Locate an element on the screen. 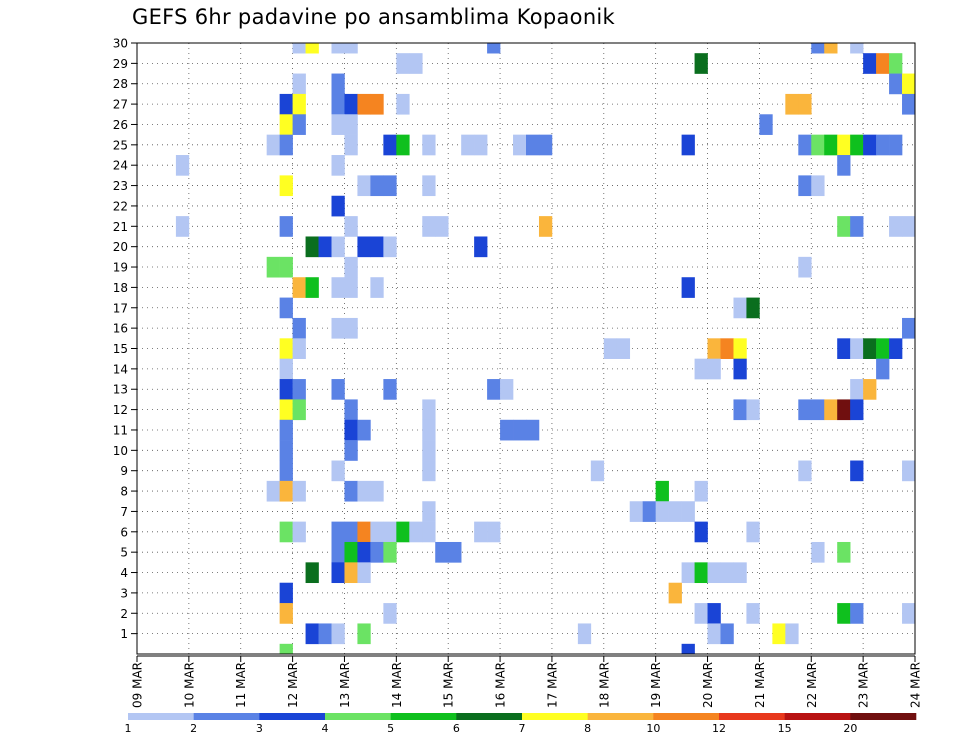 The width and height of the screenshot is (960, 742). y-tick-label: 21 is located at coordinates (120, 227).